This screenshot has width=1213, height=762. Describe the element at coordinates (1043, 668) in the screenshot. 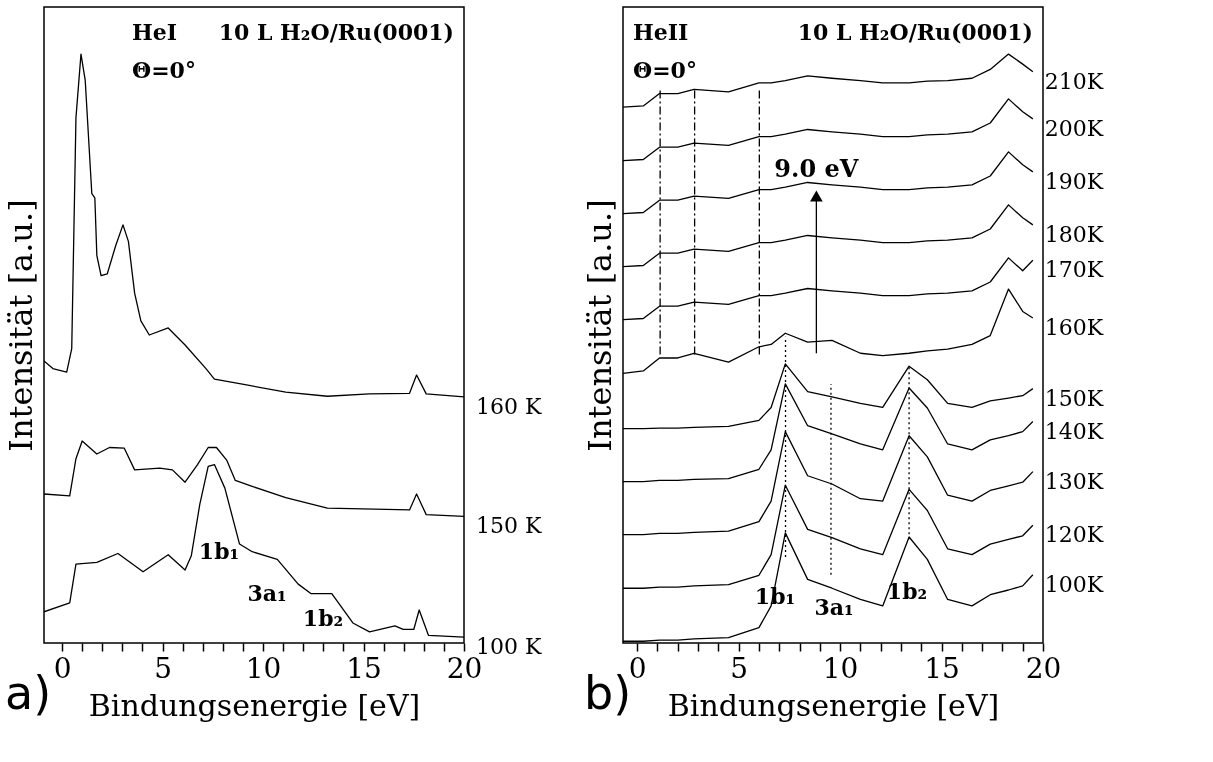

I see `x-tick-label: 20` at that location.